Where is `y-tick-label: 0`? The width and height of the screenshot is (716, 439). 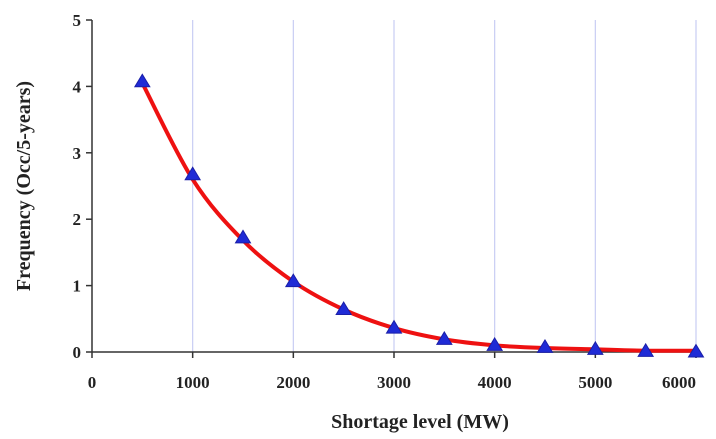
y-tick-label: 0 is located at coordinates (77, 352).